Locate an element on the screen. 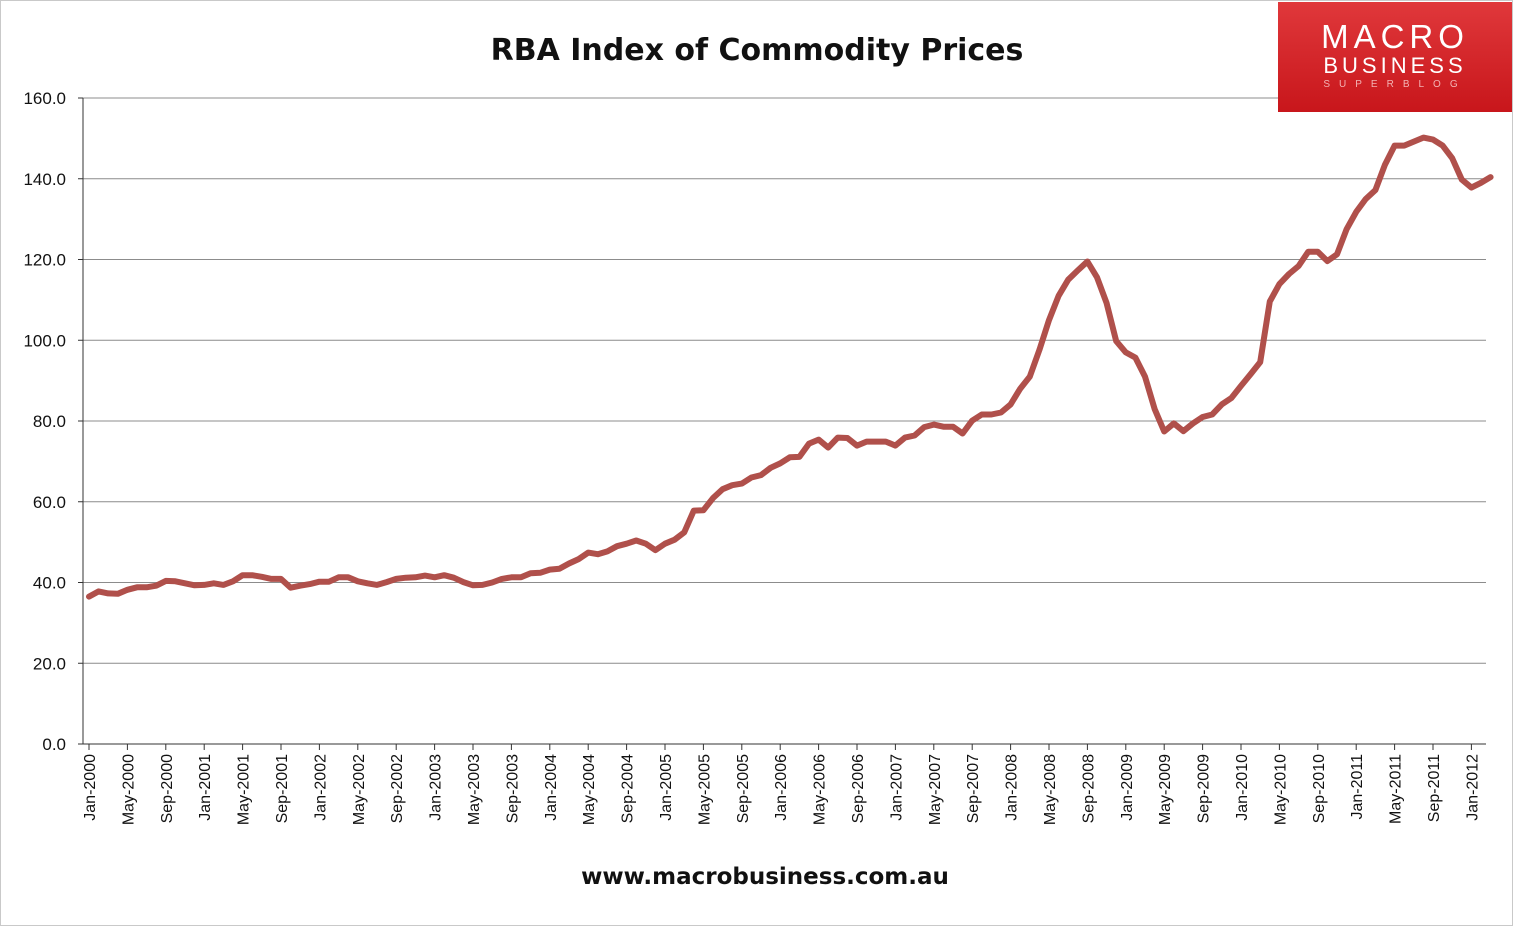 This screenshot has width=1514, height=927. y-tick-label: 40.0 is located at coordinates (49, 583).